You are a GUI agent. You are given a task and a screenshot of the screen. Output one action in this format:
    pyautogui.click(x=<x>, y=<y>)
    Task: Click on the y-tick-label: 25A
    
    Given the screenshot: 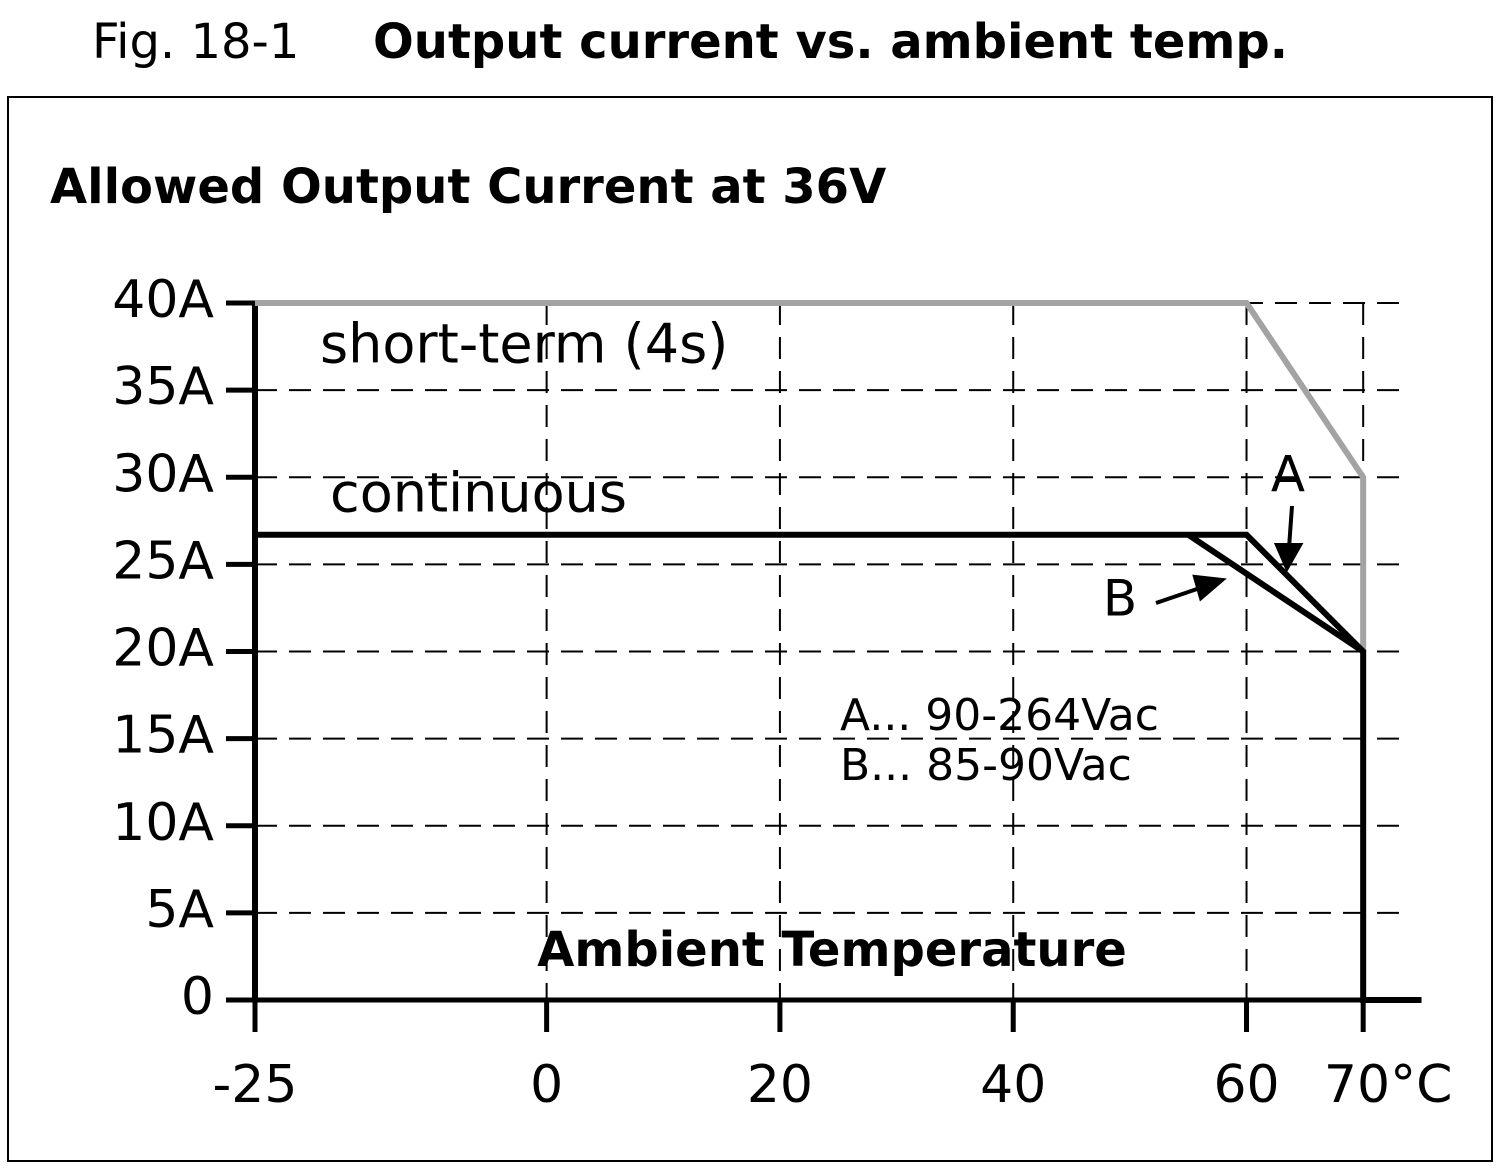 What is the action you would take?
    pyautogui.click(x=163, y=561)
    